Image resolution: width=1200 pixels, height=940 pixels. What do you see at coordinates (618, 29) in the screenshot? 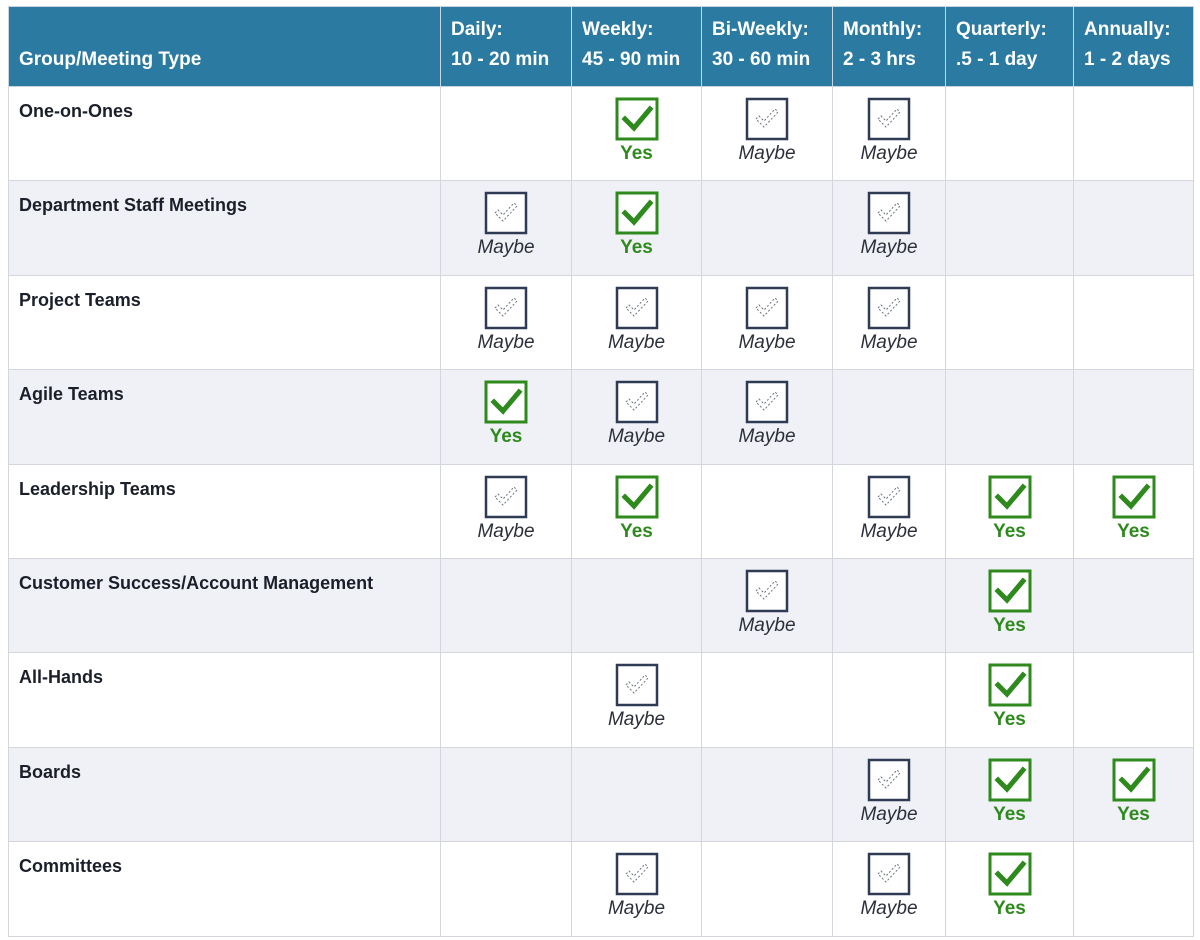
I see `header-line: Weekly:` at bounding box center [618, 29].